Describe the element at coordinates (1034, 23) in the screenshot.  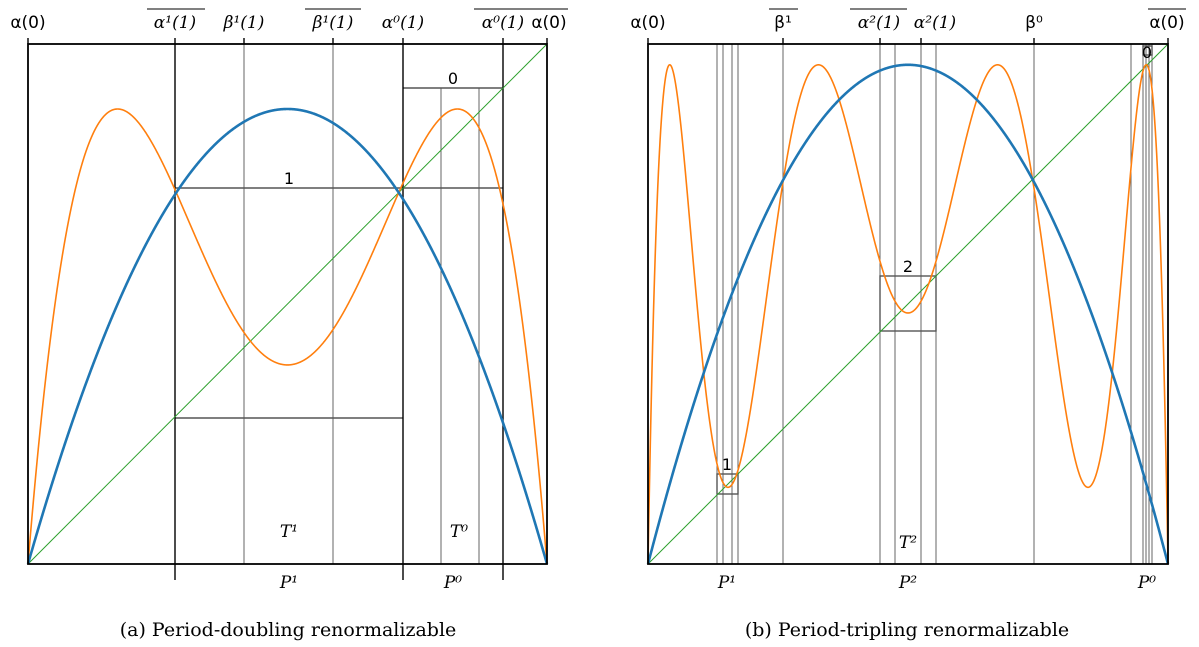
I see `panel-b-top-label: β⁰` at that location.